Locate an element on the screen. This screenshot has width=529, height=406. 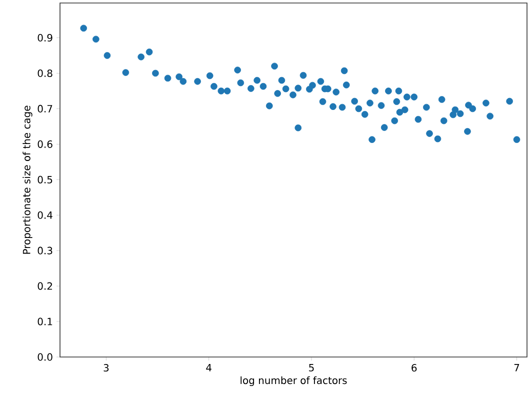
x-axis-title: log number of factors is located at coordinates (293, 381).